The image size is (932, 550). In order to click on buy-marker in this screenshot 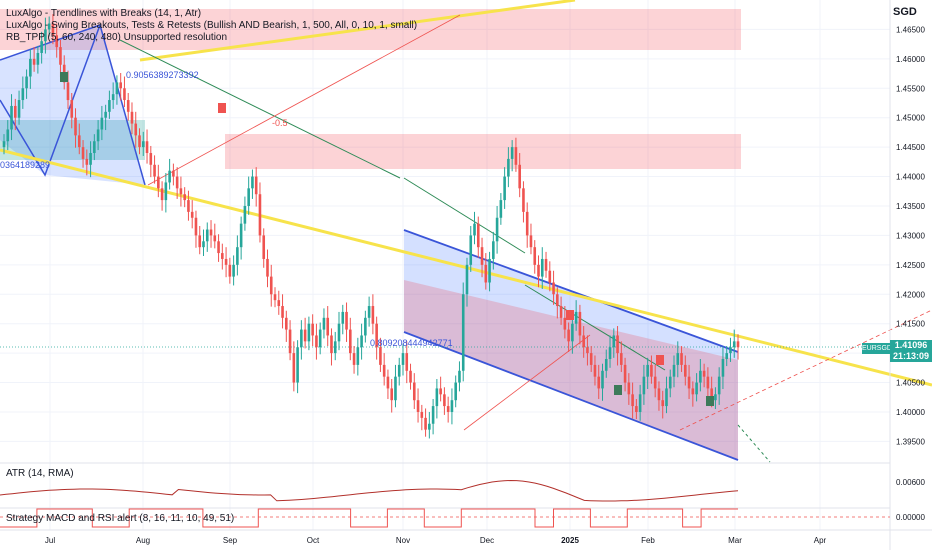, I will do `click(64, 77)`.